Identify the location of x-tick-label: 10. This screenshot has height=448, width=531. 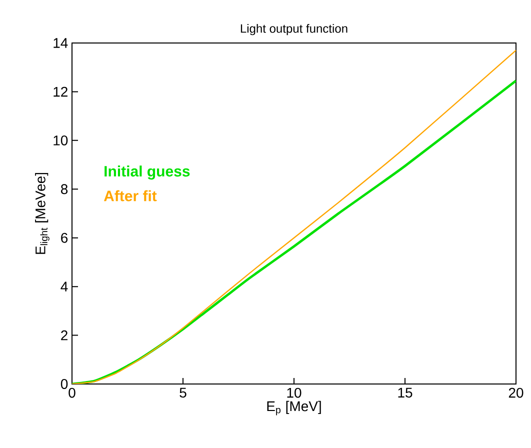
(294, 393).